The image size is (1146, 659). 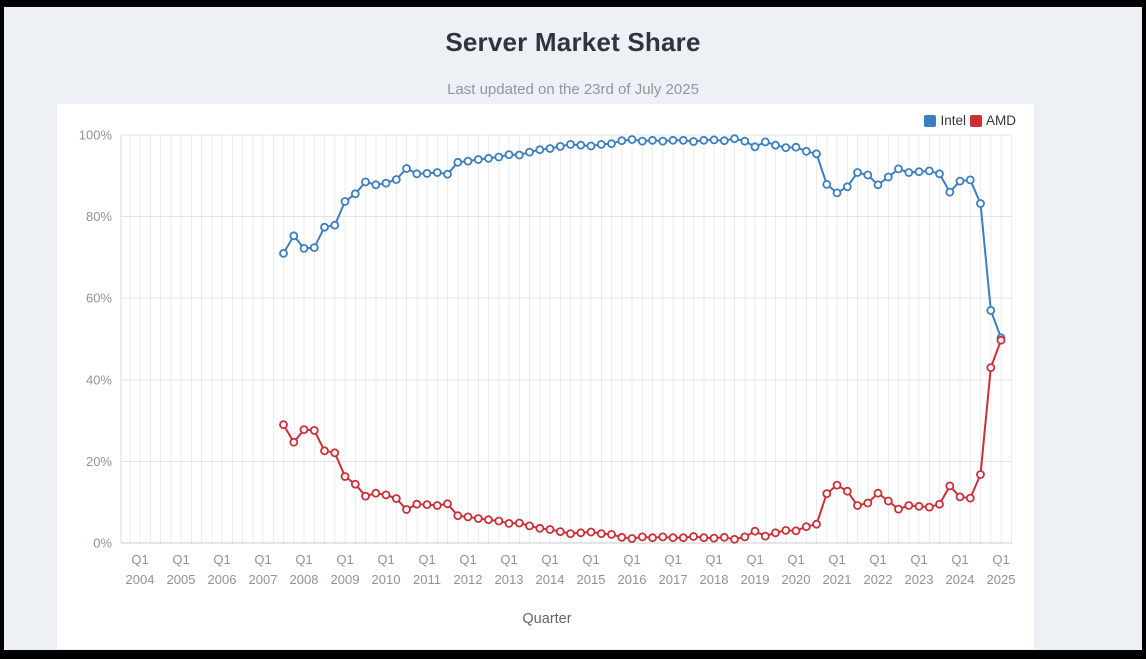 What do you see at coordinates (953, 120) in the screenshot?
I see `legend-label-intel: Intel` at bounding box center [953, 120].